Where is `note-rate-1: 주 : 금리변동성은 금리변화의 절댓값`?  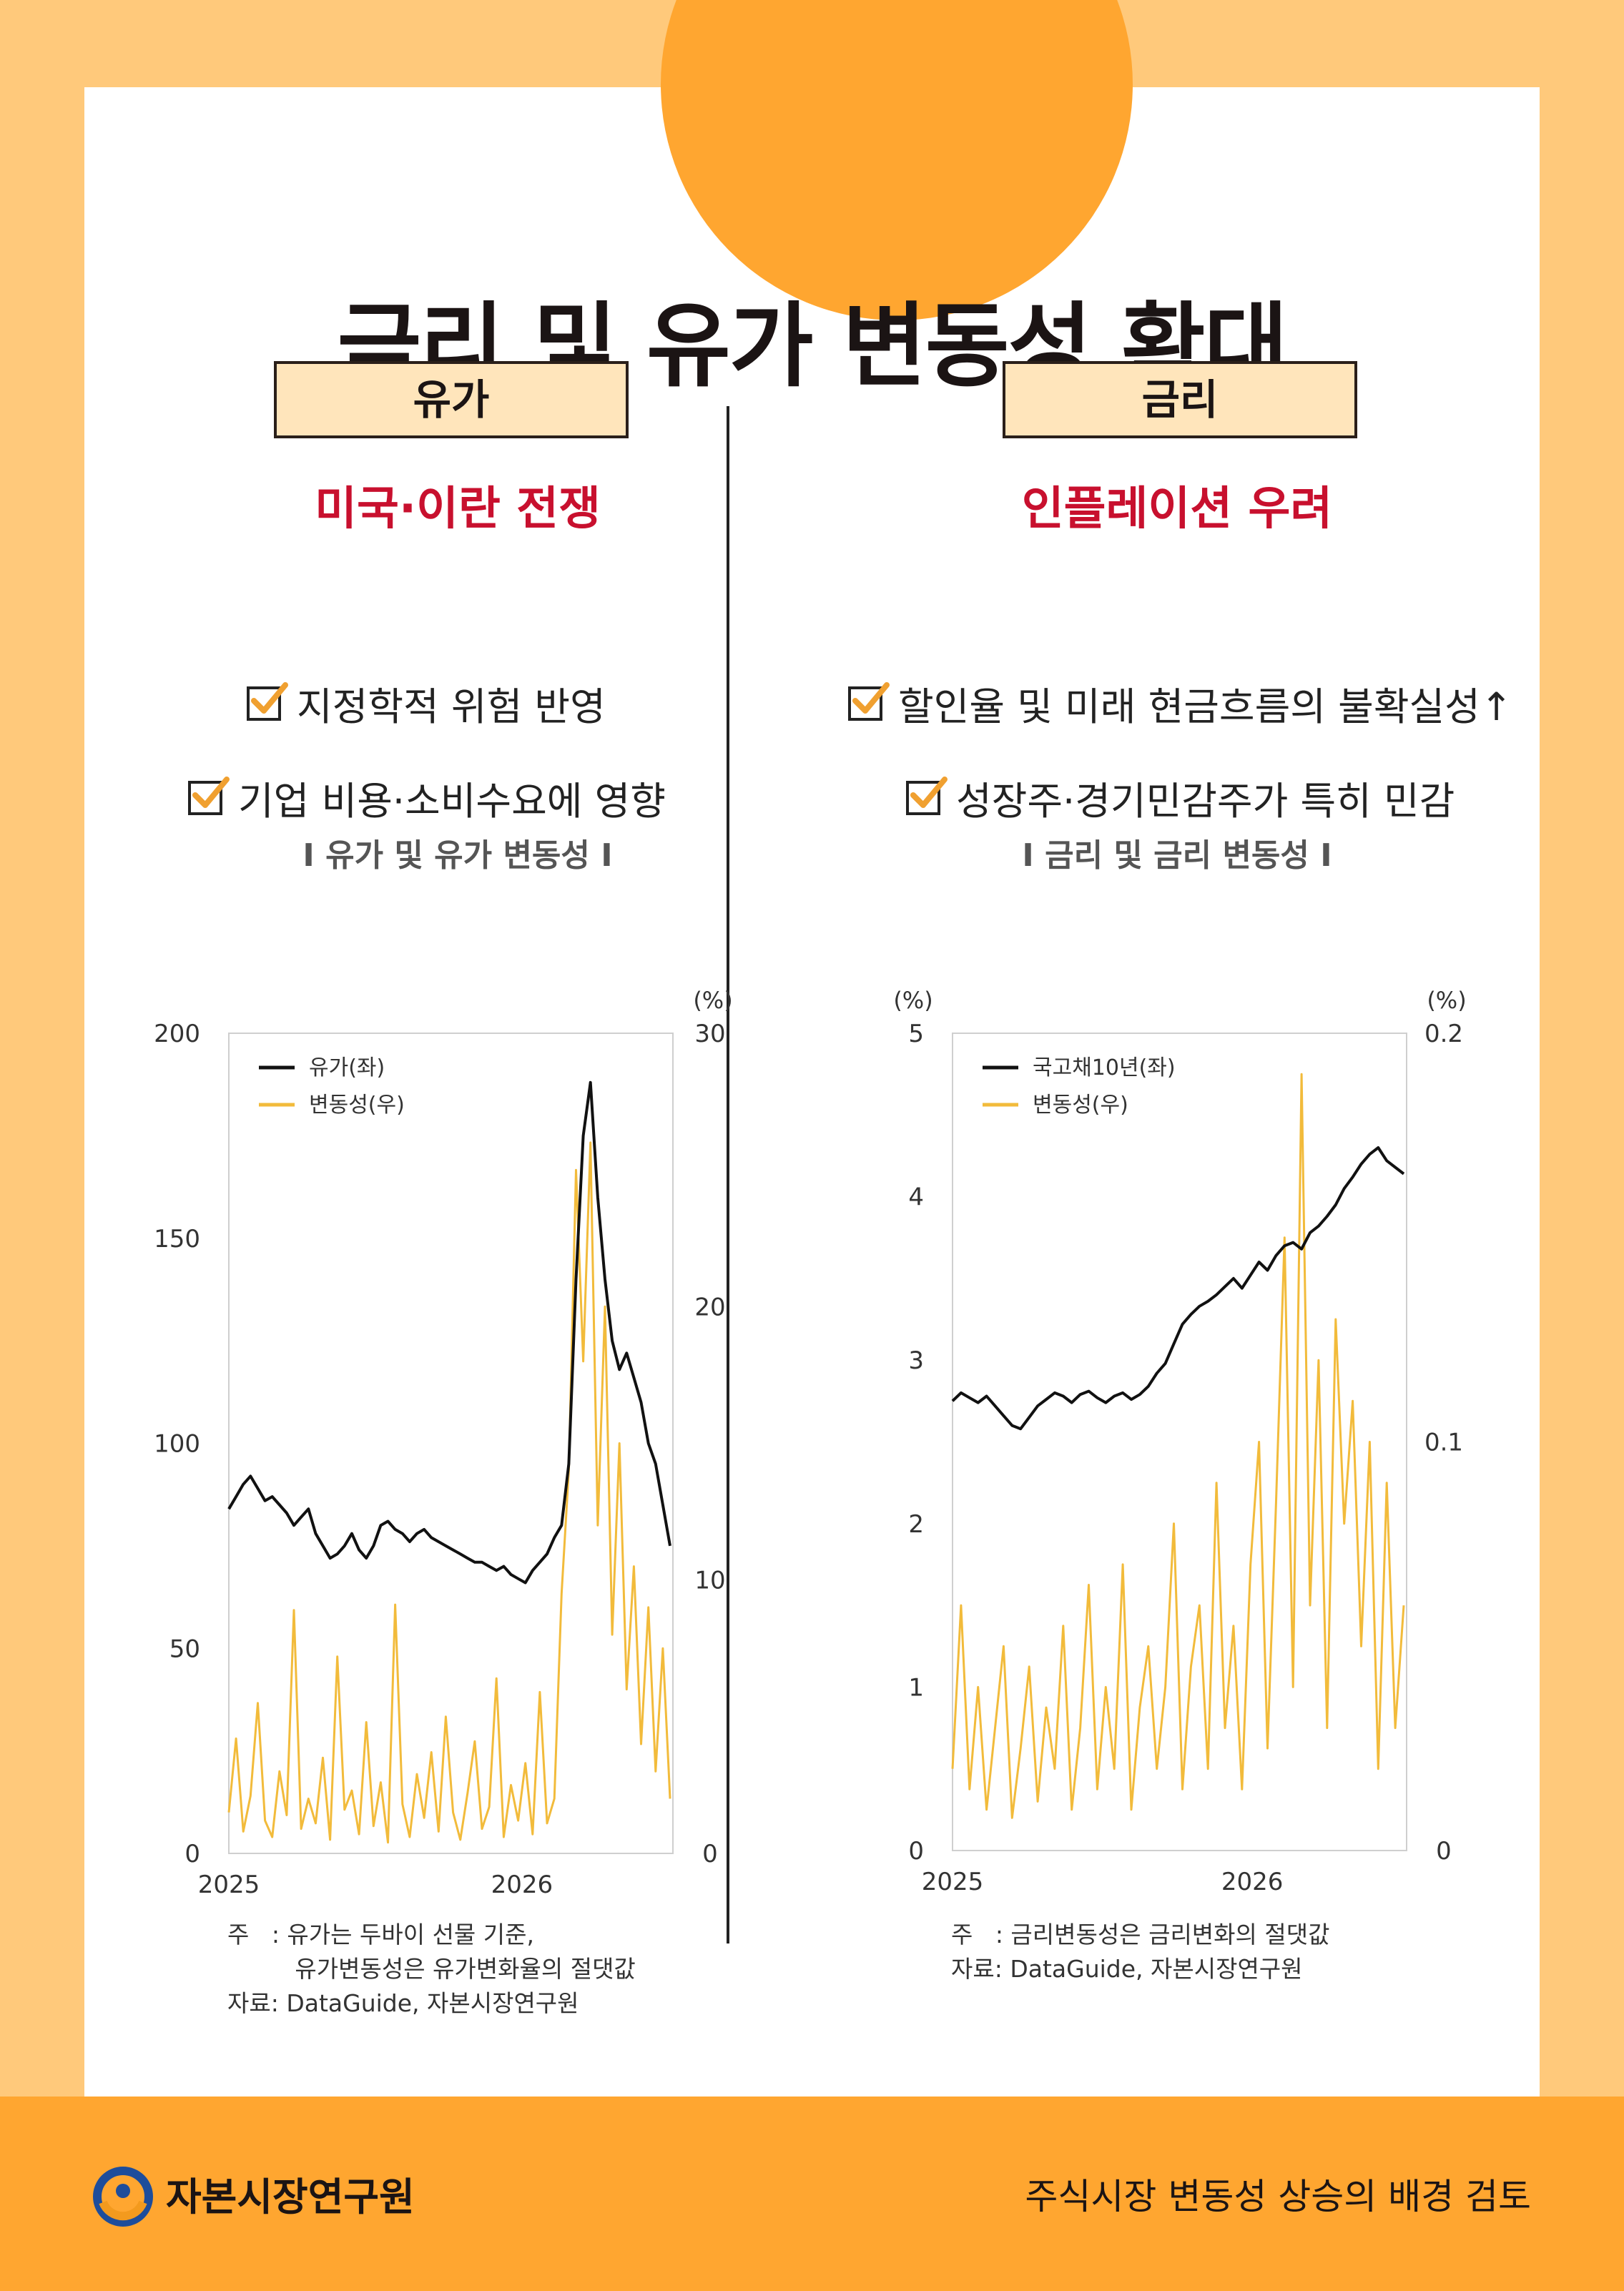
note-rate-1: 주 : 금리변동성은 금리변화의 절댓값 is located at coordinates (1140, 1934).